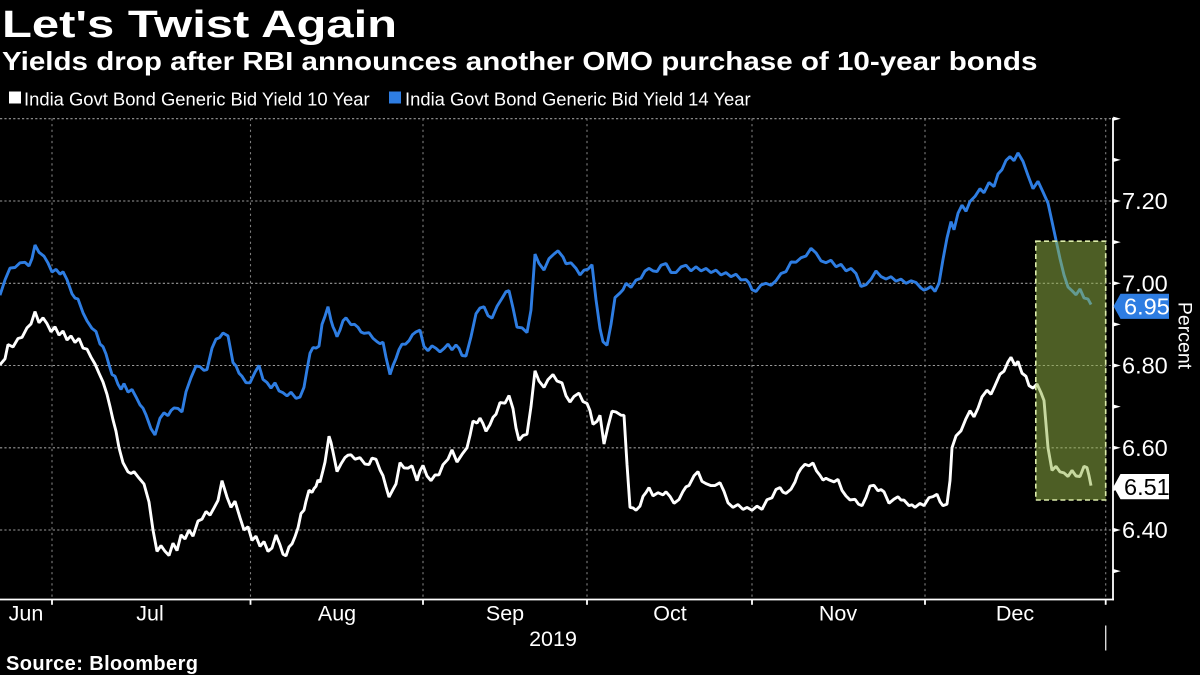  I want to click on svg-text: Sep, so click(505, 614).